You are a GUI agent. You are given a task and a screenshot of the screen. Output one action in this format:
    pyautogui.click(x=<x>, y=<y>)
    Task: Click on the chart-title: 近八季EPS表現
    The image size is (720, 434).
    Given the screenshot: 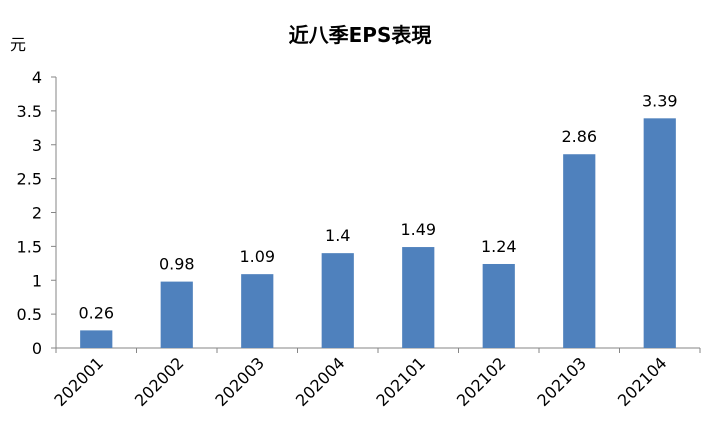 What is the action you would take?
    pyautogui.click(x=360, y=35)
    